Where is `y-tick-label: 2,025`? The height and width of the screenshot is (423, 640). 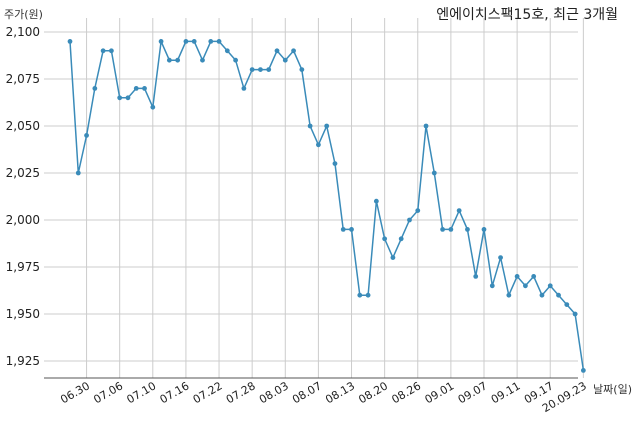
y-tick-label: 2,025 is located at coordinates (23, 173).